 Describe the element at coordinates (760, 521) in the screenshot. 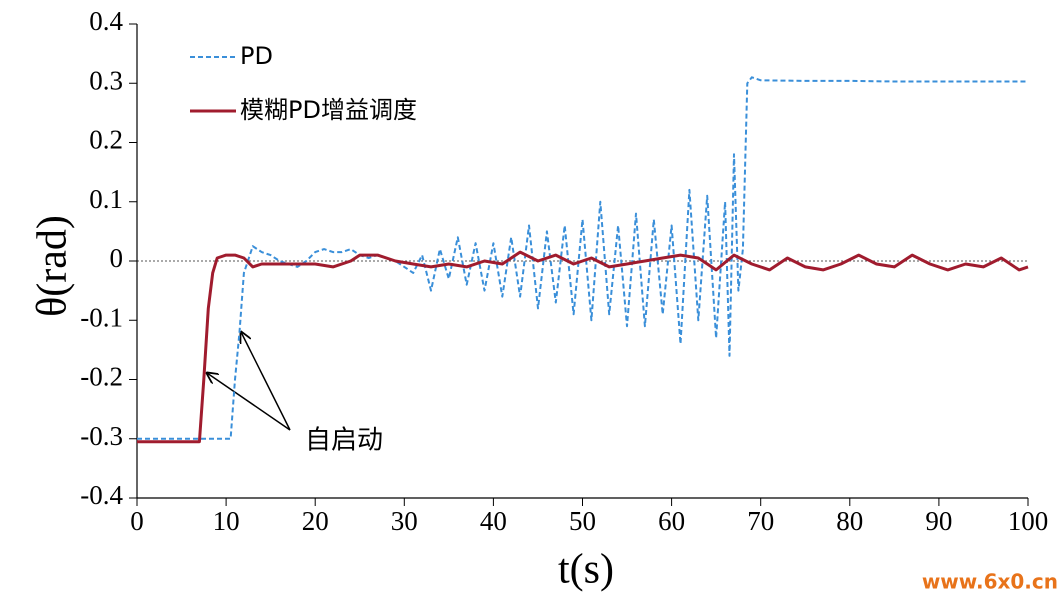

I see `x-tick-label: 70` at that location.